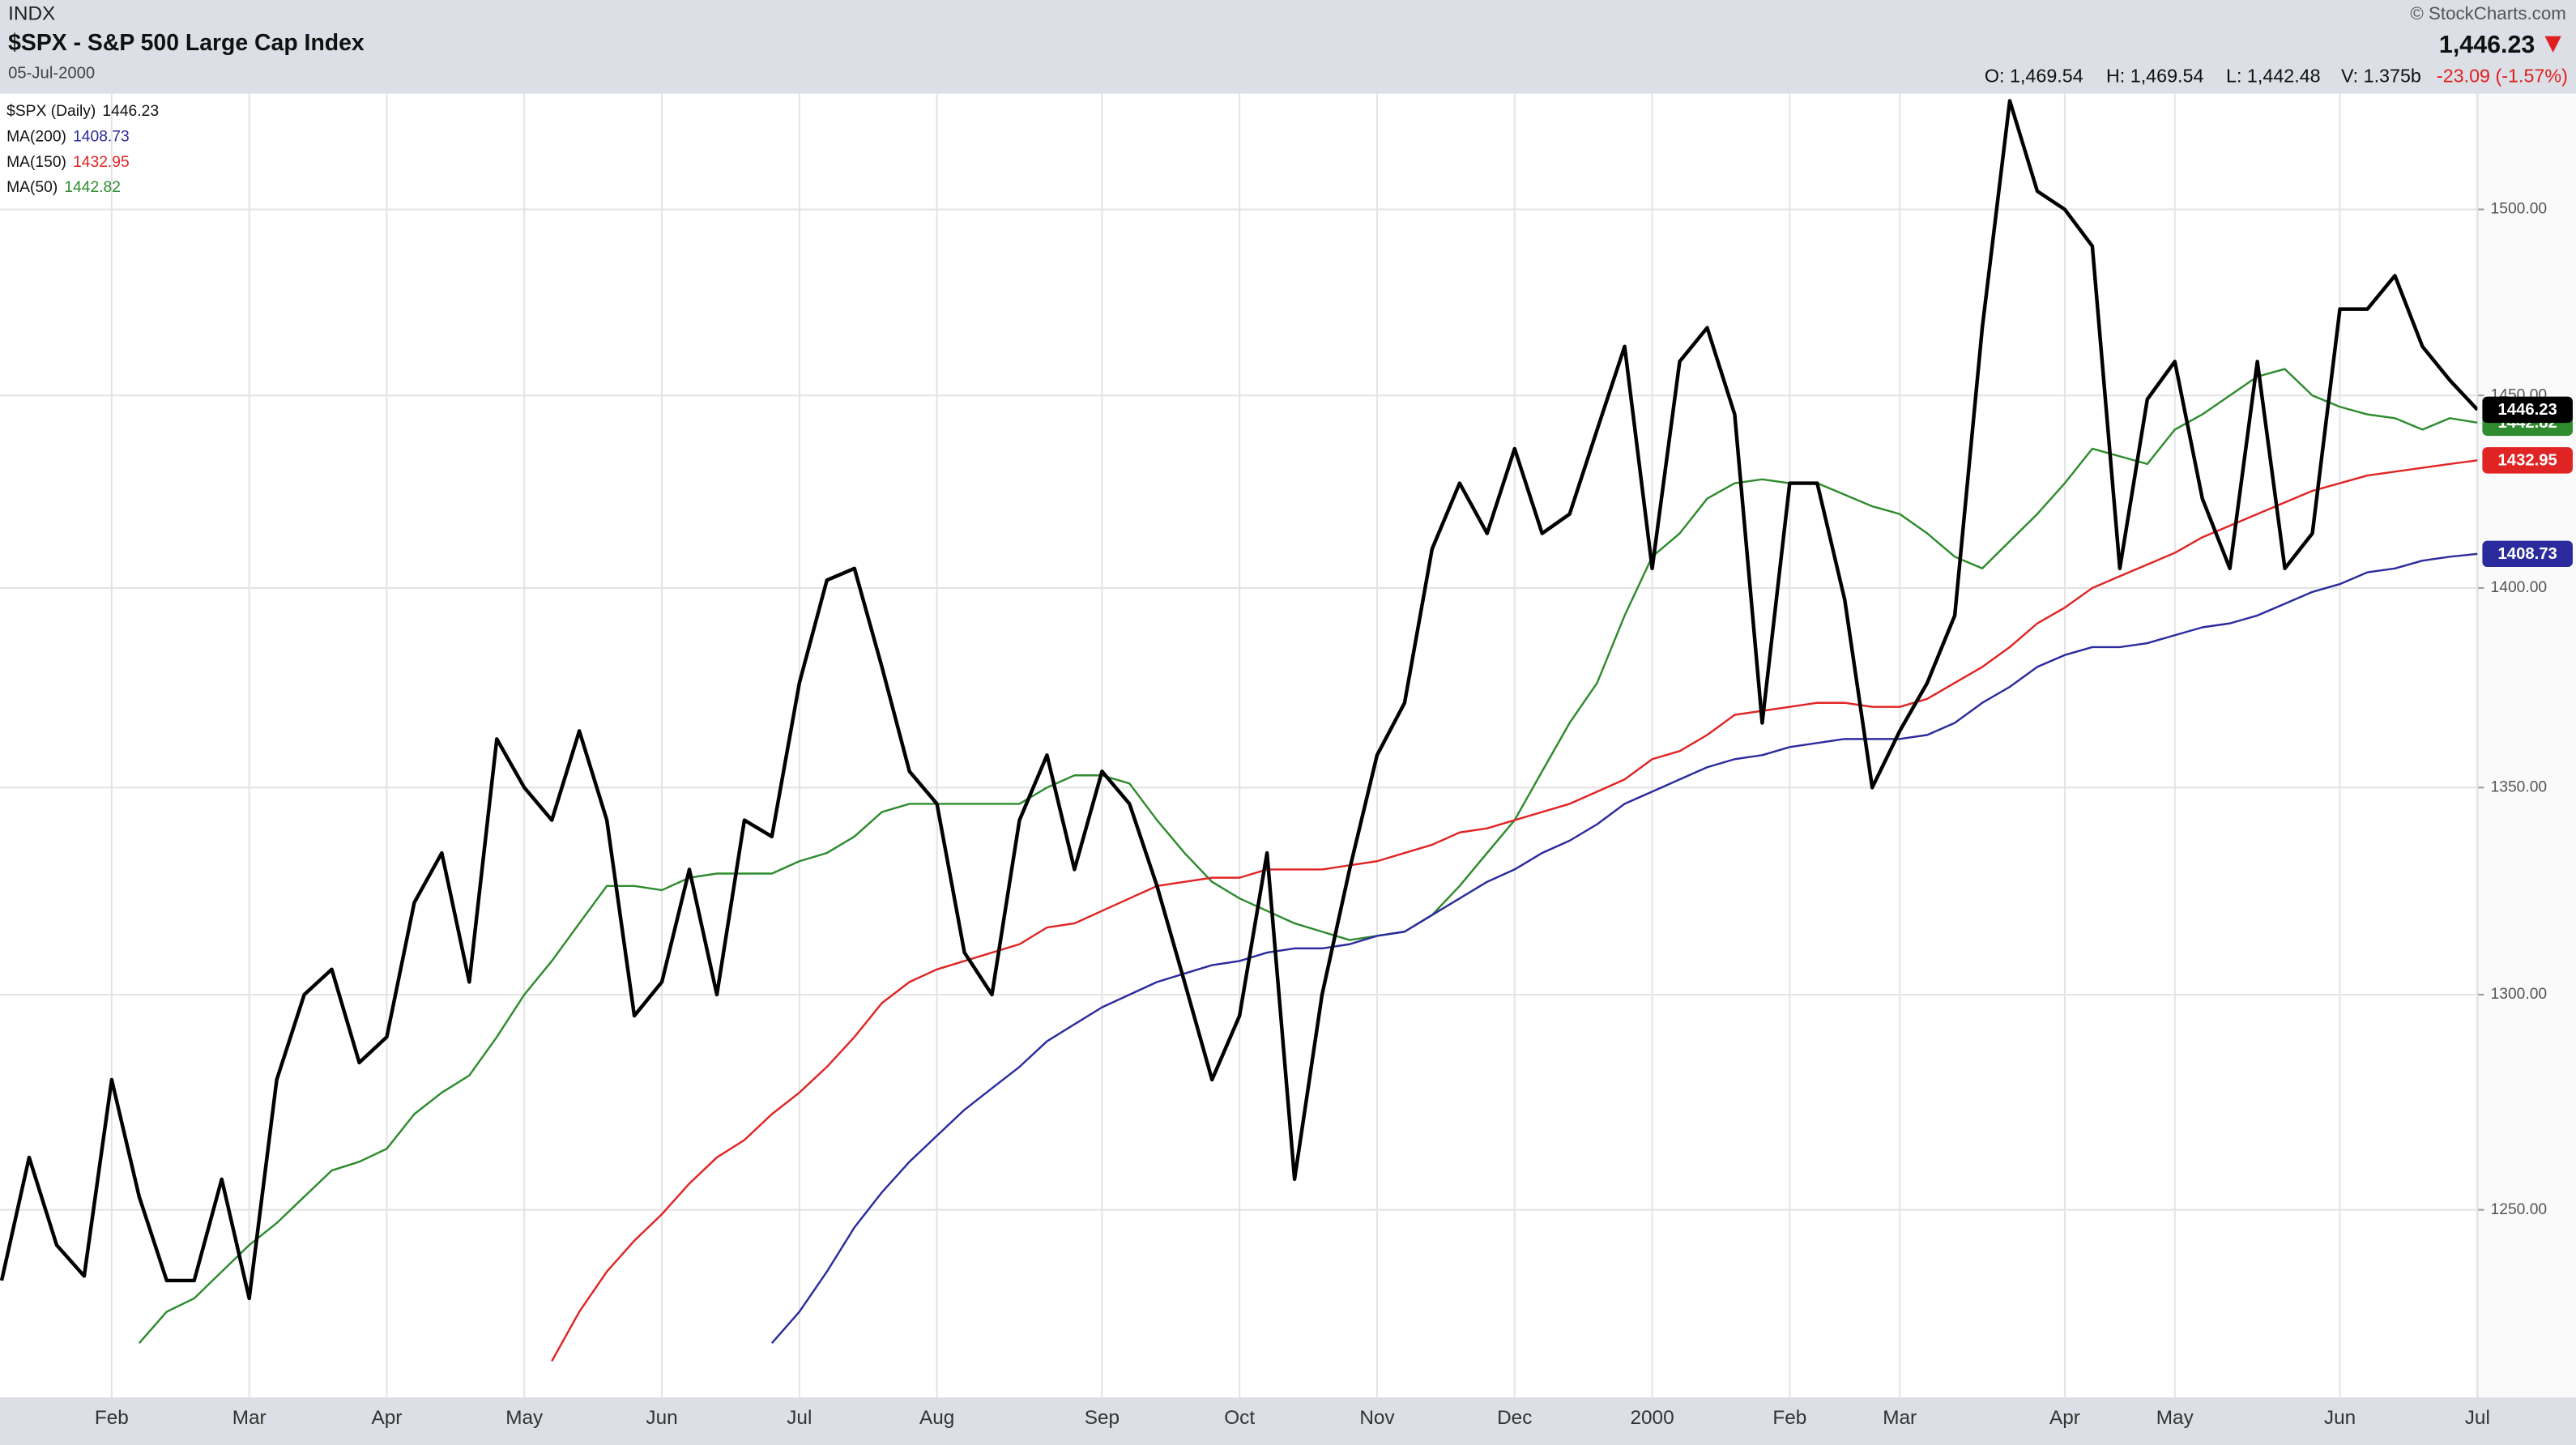 This screenshot has height=1445, width=2576. What do you see at coordinates (130, 112) in the screenshot?
I see `legend-value: 1446.23` at bounding box center [130, 112].